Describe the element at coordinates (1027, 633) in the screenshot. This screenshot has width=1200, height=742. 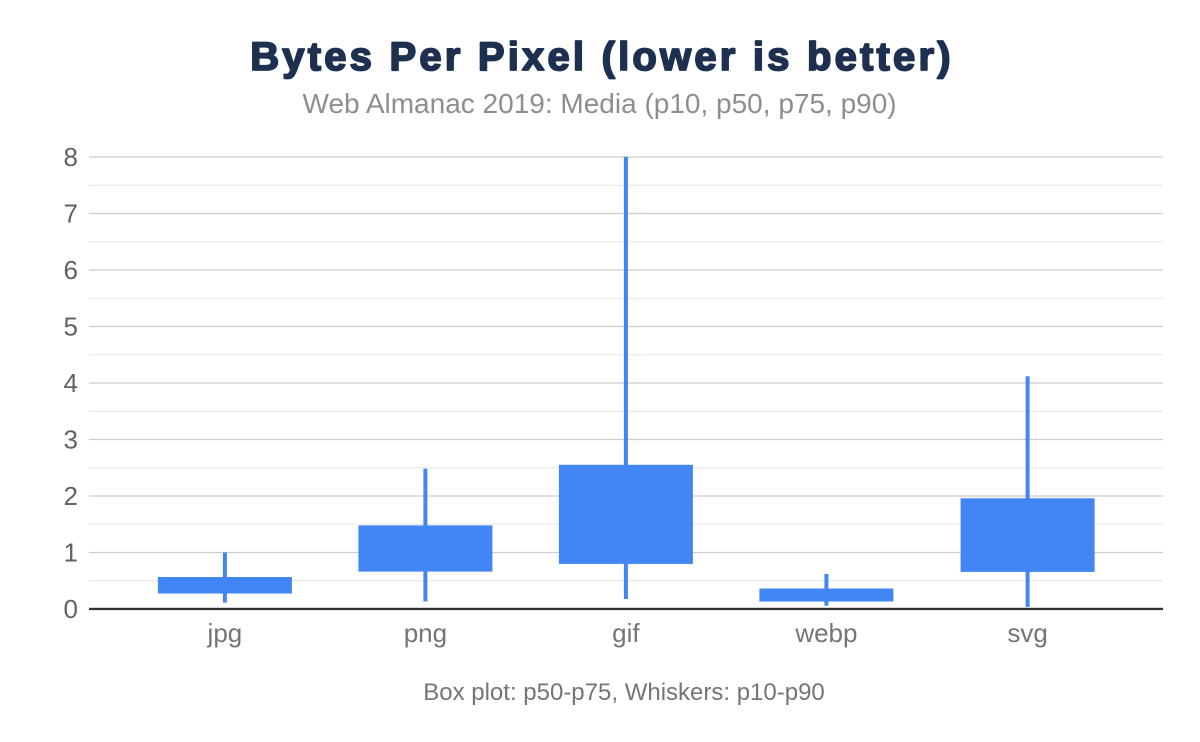
I see `svg-text: svg` at that location.